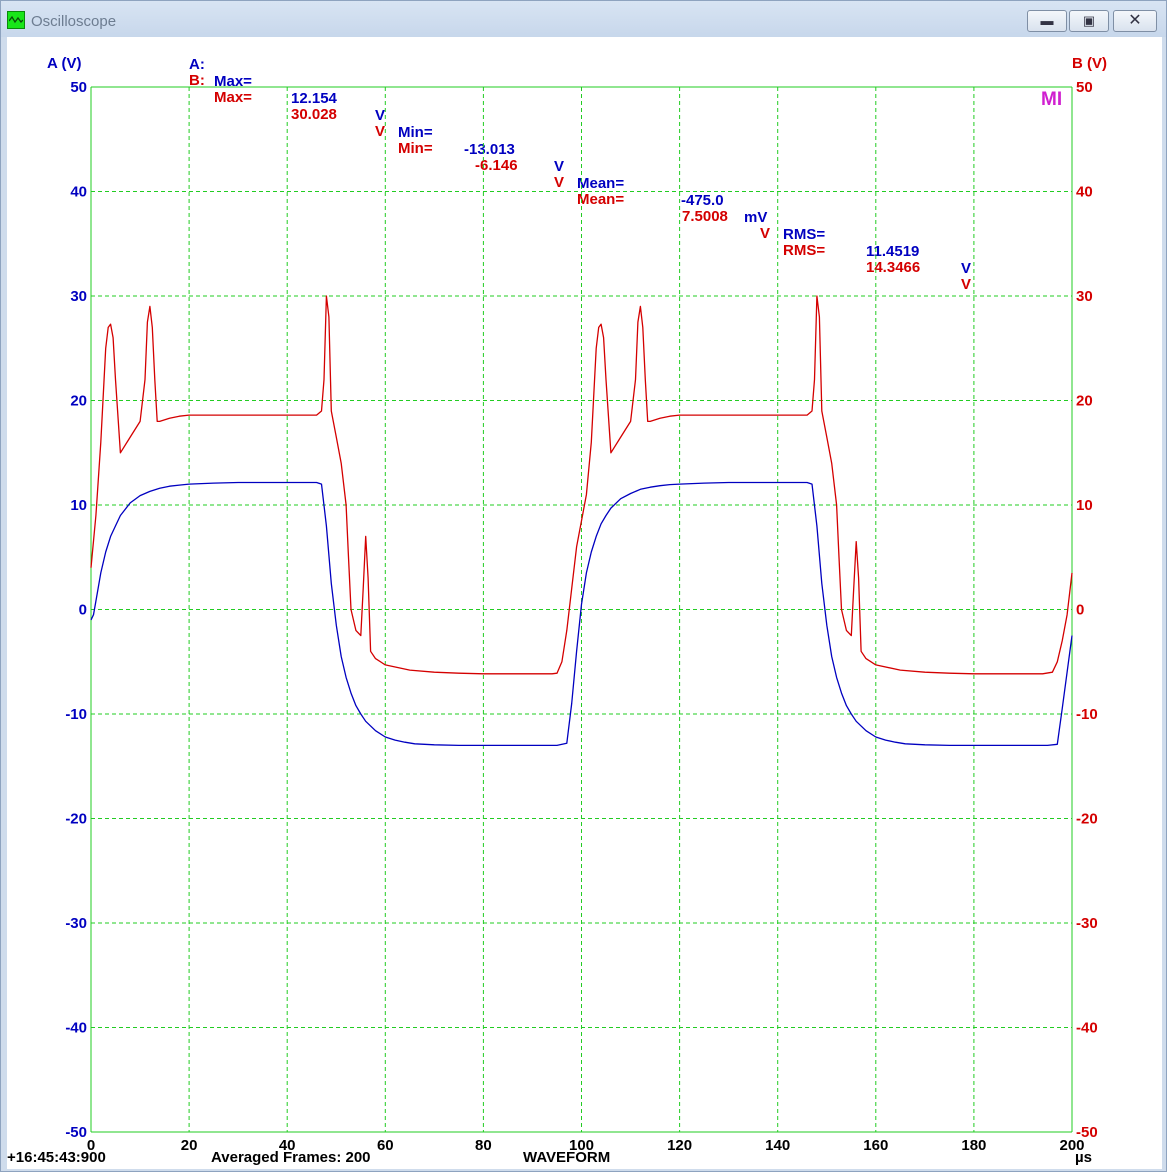 Image resolution: width=1167 pixels, height=1172 pixels. Describe the element at coordinates (76, 819) in the screenshot. I see `left-y-tick-label: -20` at that location.